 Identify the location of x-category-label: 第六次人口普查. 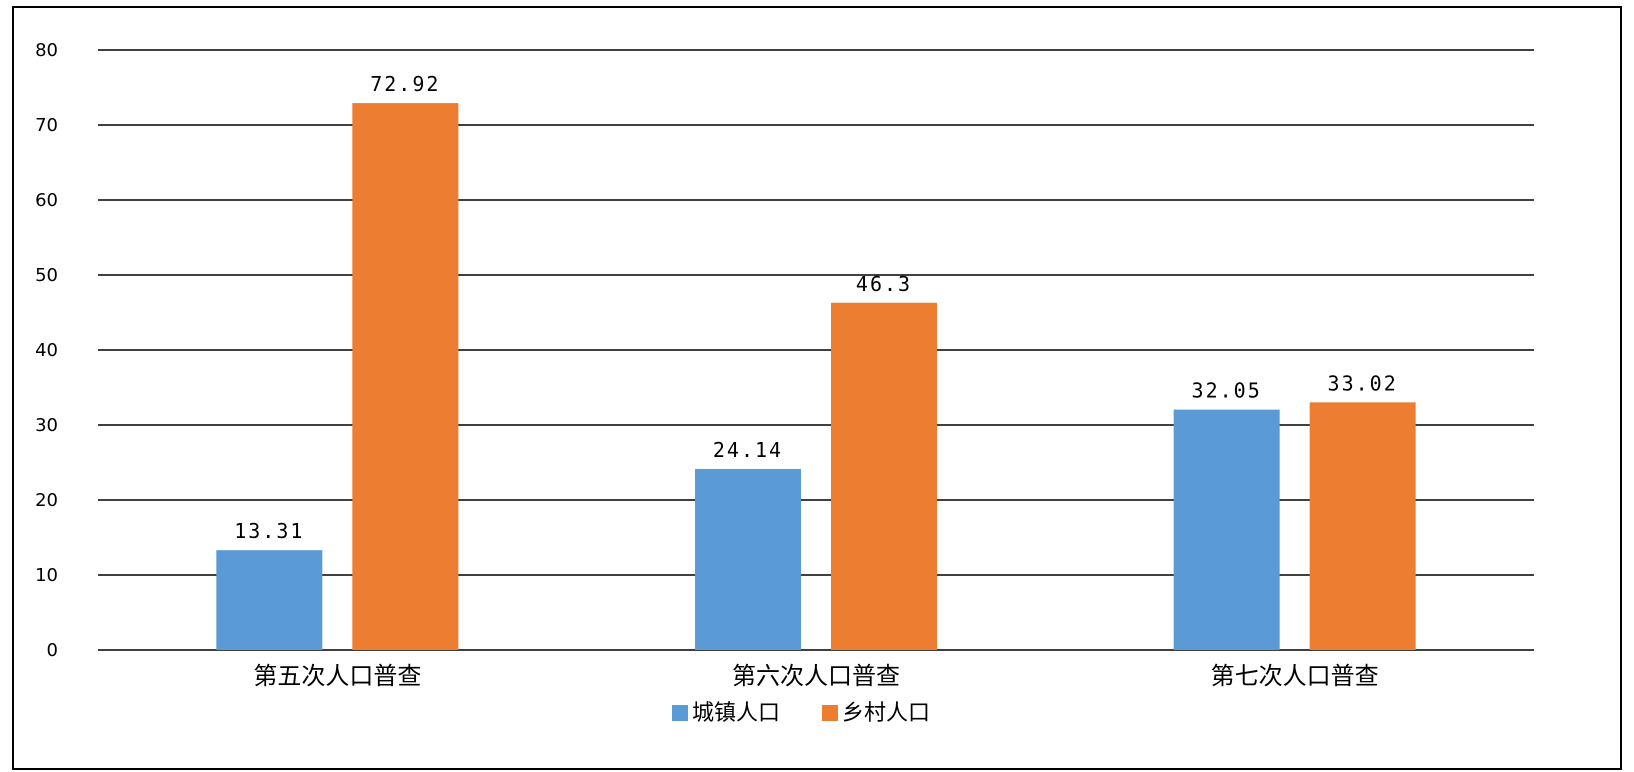
(816, 676).